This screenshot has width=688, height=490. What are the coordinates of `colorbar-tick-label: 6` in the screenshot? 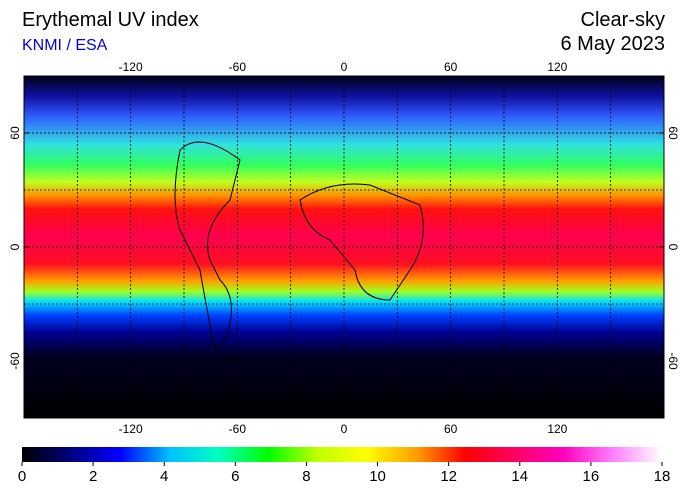 It's located at (235, 476).